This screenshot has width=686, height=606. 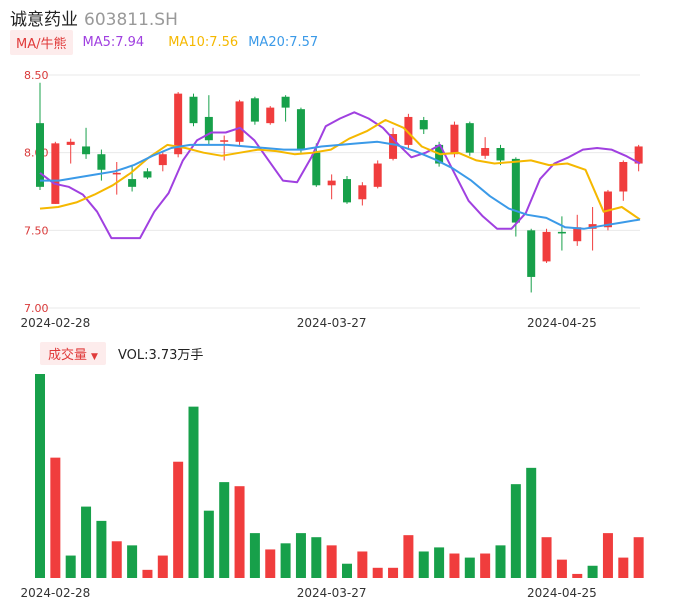 I want to click on price-x-axis: 2024-02-28 2024-03-27 2024-04-25, so click(x=308, y=323).